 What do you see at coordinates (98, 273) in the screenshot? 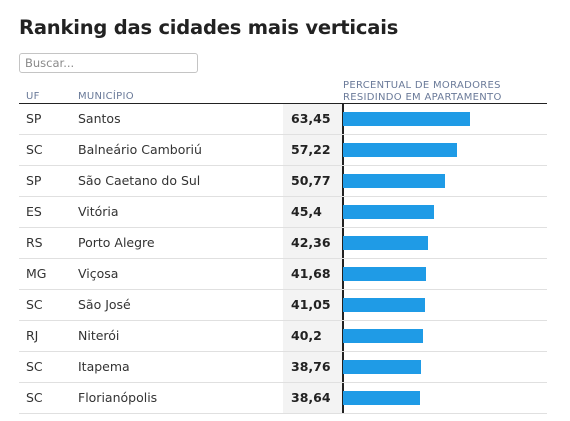
I see `cell-municipio: Viçosa` at bounding box center [98, 273].